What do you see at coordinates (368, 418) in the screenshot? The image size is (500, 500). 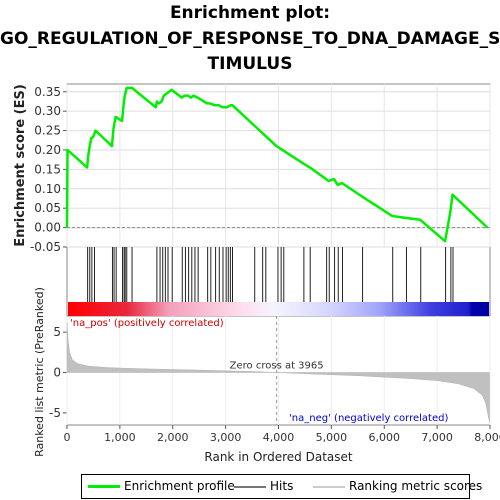 I see `negative-correlation-label: 'na_neg' (negatively correlated)` at bounding box center [368, 418].